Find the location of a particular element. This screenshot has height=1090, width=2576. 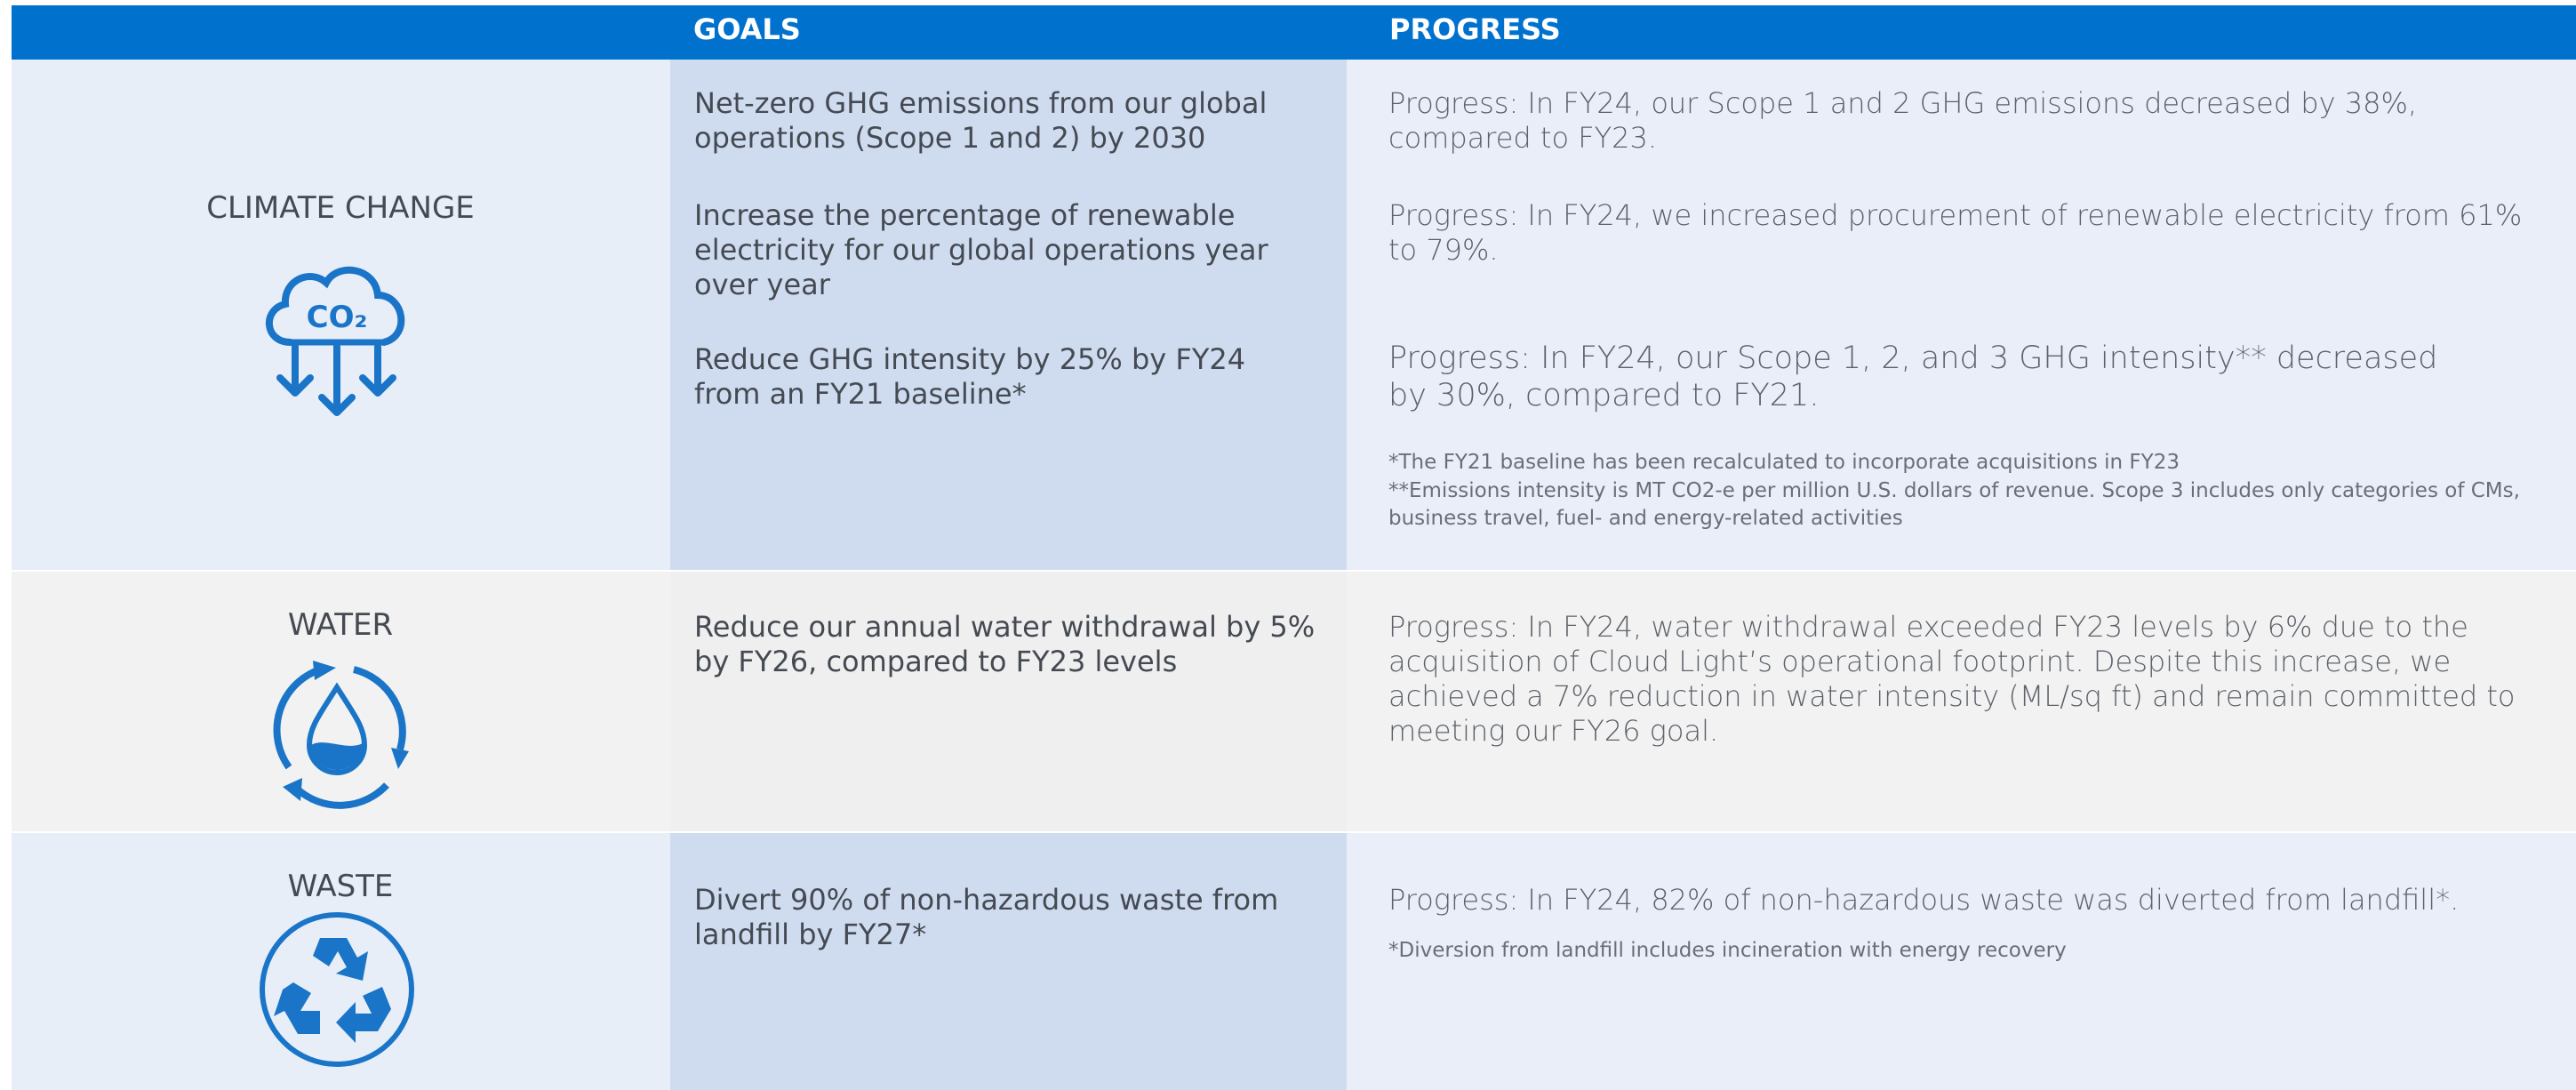

progress-header: PROGRESS is located at coordinates (1475, 29).